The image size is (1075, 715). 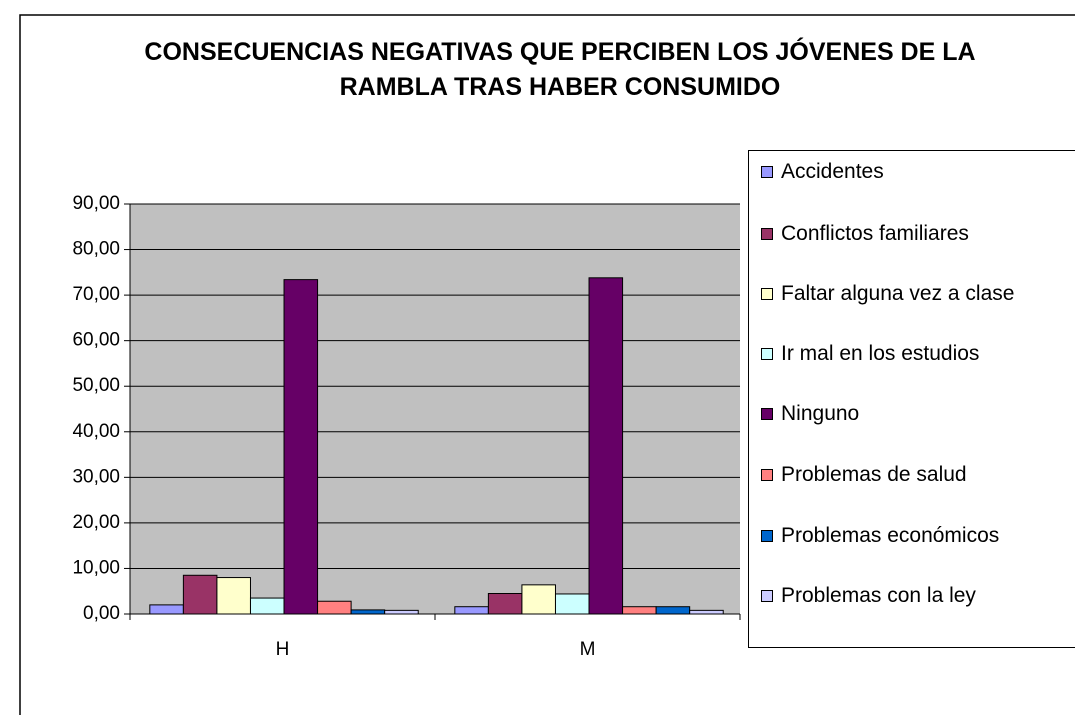 What do you see at coordinates (914, 414) in the screenshot?
I see `legend-item: Ninguno` at bounding box center [914, 414].